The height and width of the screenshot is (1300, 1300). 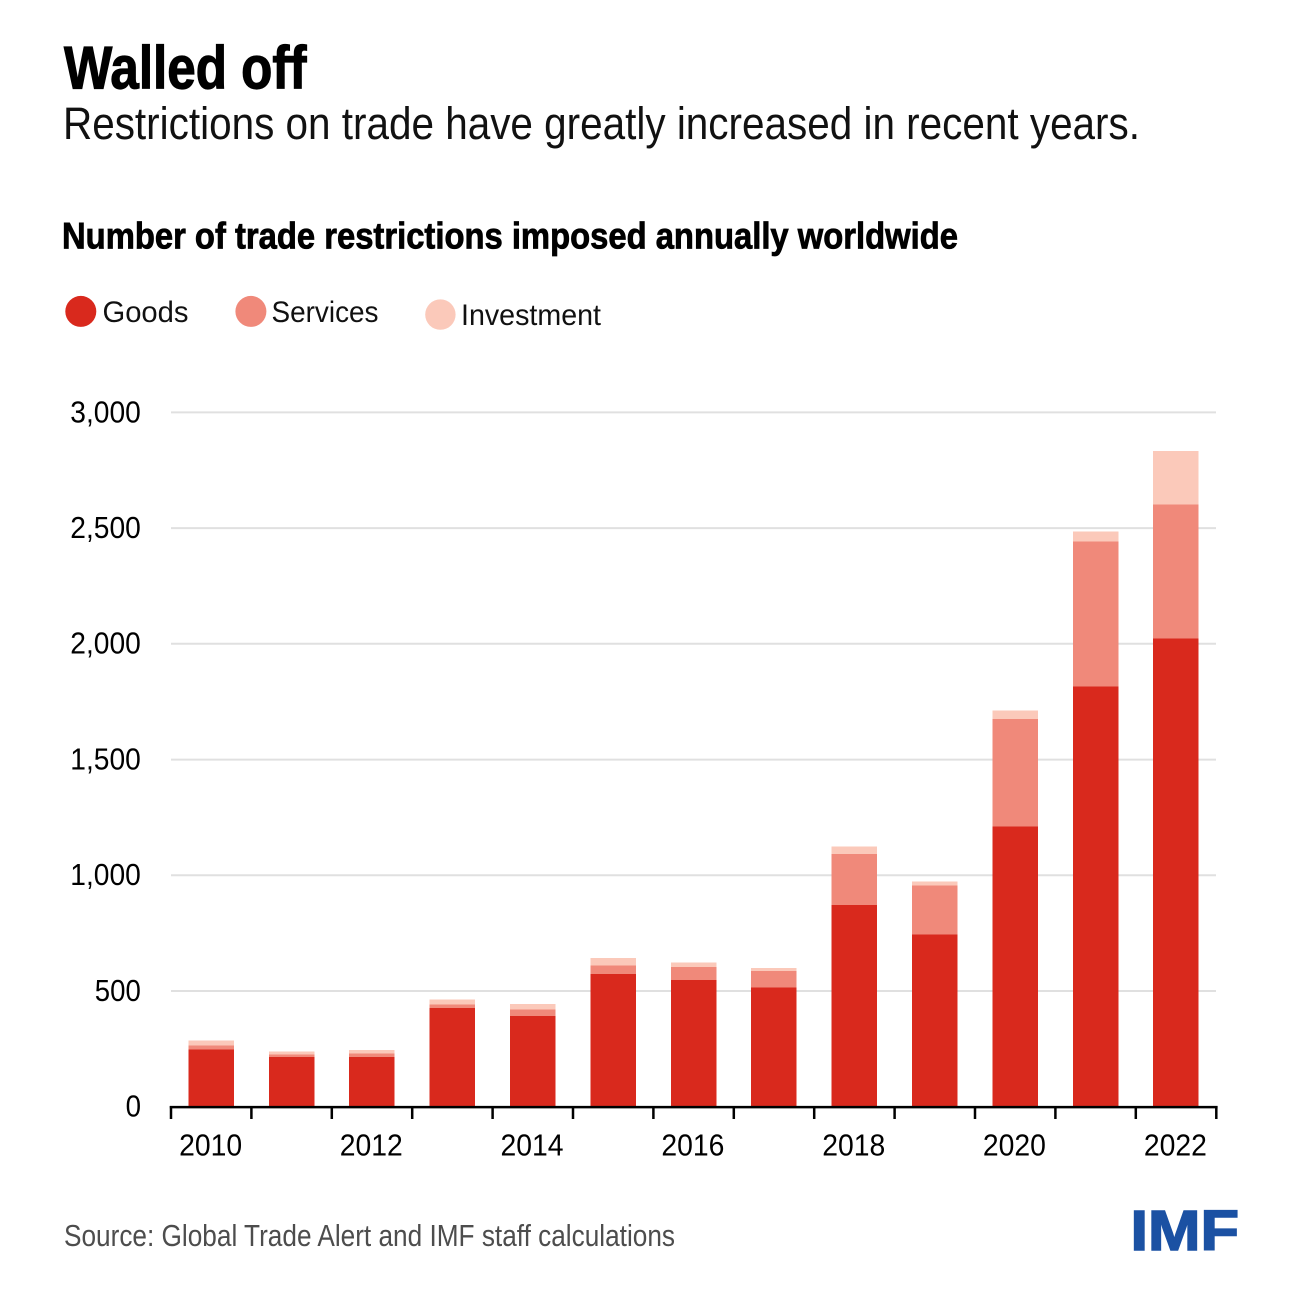 I want to click on svg-text: 2012, so click(x=371, y=1144).